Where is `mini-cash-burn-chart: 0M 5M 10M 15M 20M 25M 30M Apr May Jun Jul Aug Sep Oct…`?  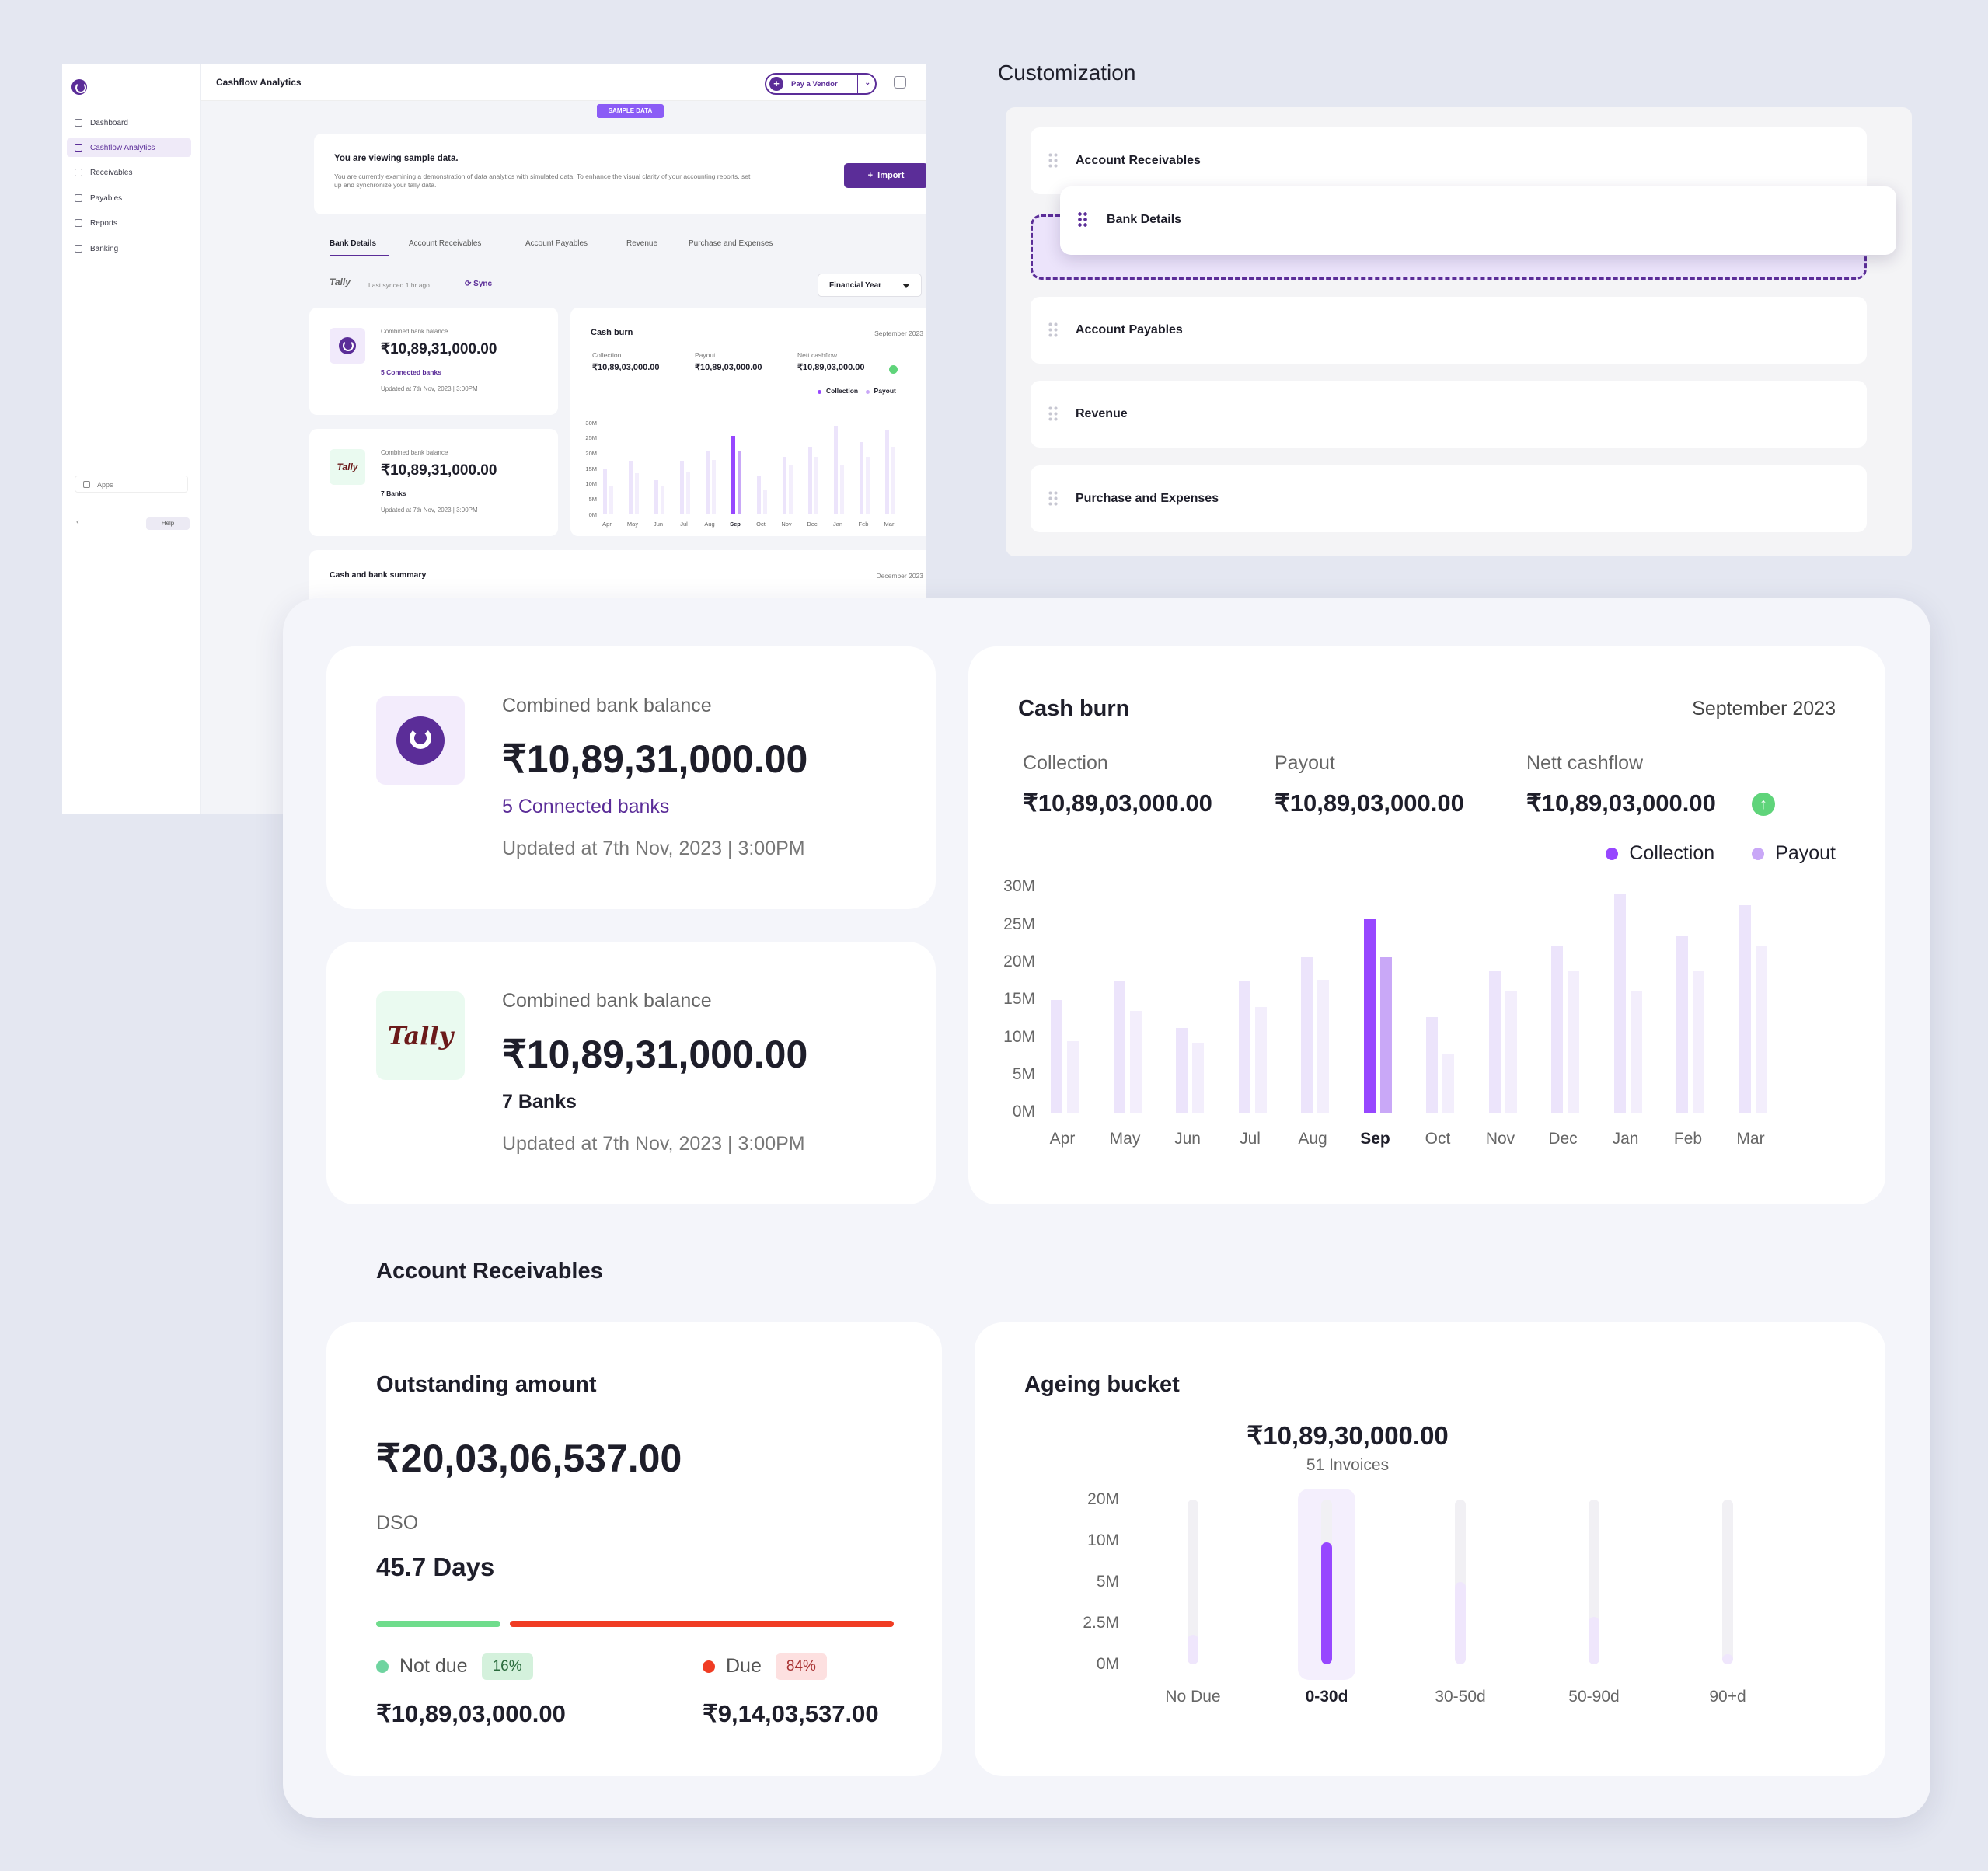
mini-cash-burn-chart: 0M 5M 10M 15M 20M 25M 30M Apr May Jun Jul Aug Sep Oct… is located at coordinates (748, 422).